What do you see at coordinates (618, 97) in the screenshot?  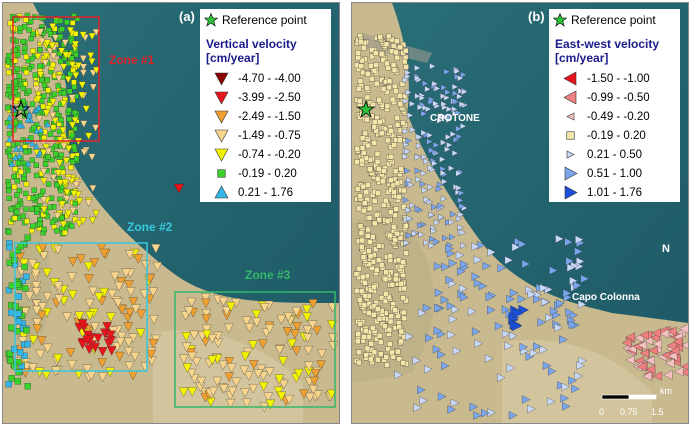 I see `legend-class-label: -0.99 - -0.50` at bounding box center [618, 97].